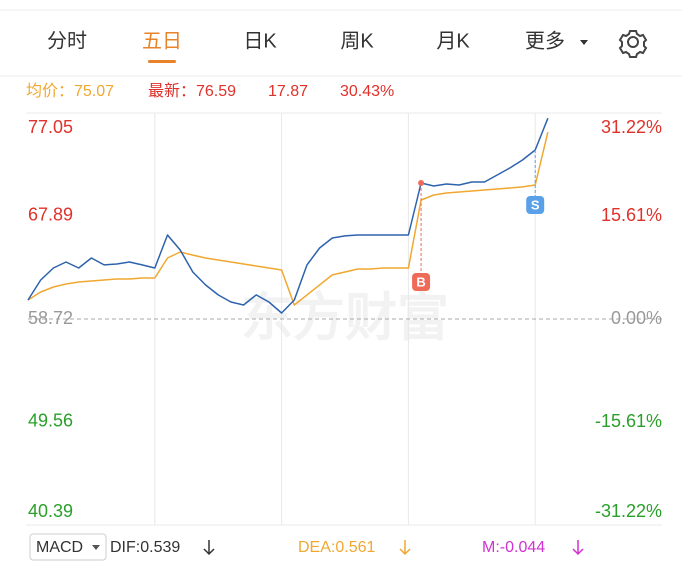  I want to click on settings-icon, so click(633, 44).